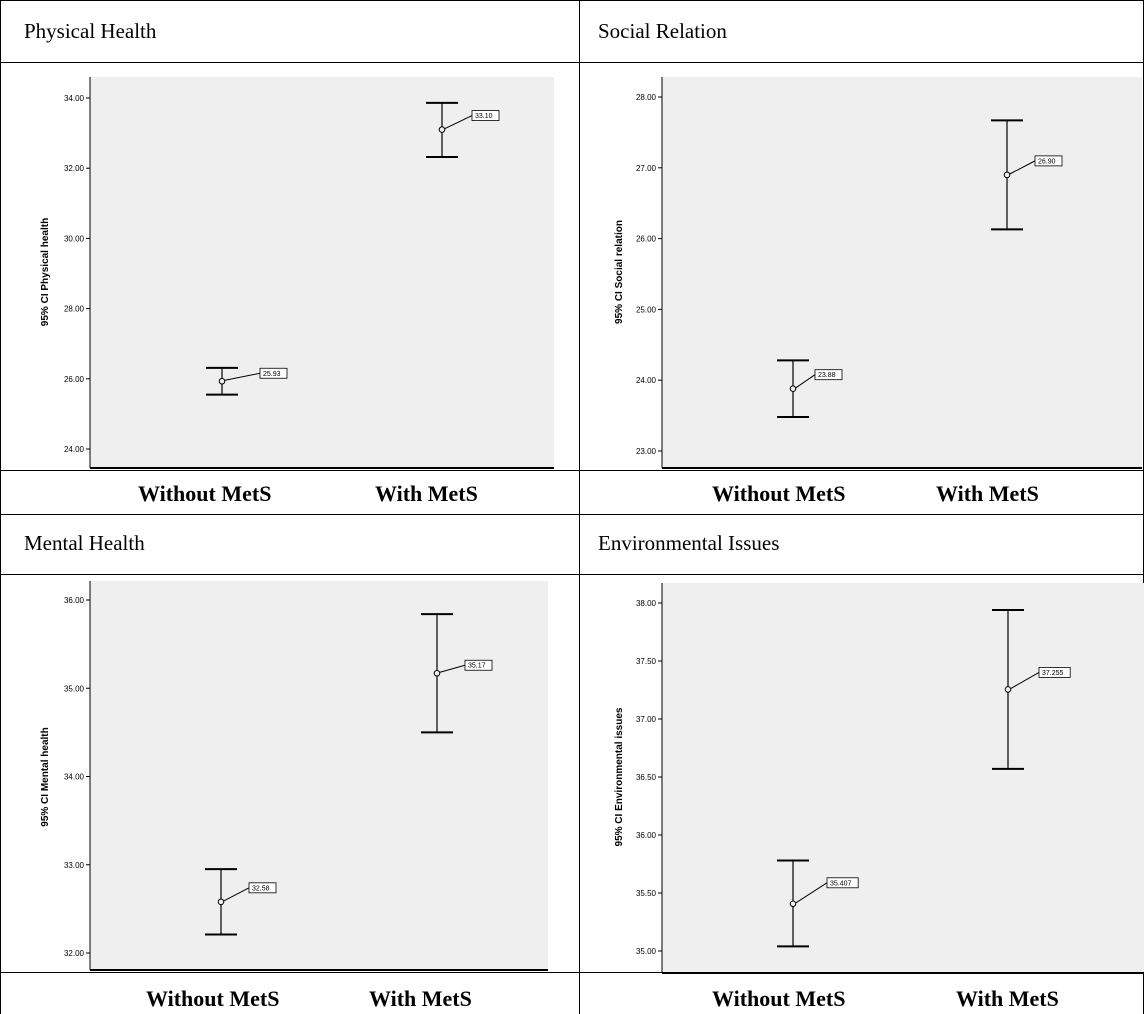 The image size is (1144, 1014). I want to click on chart-title-social: Social Relation, so click(662, 31).